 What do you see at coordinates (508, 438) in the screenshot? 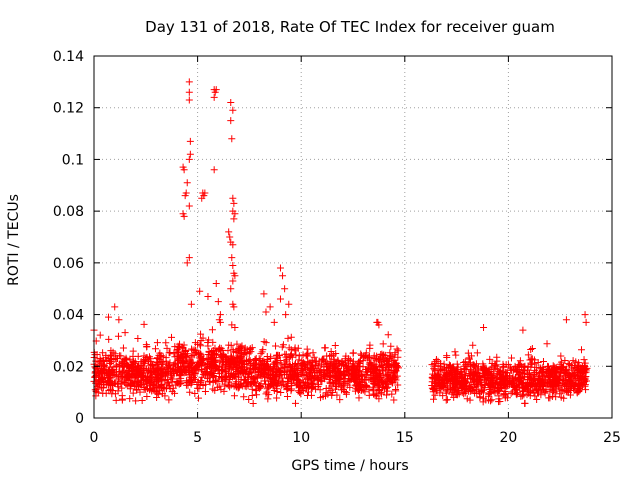
I see `x-tick-label: 20` at bounding box center [508, 438].